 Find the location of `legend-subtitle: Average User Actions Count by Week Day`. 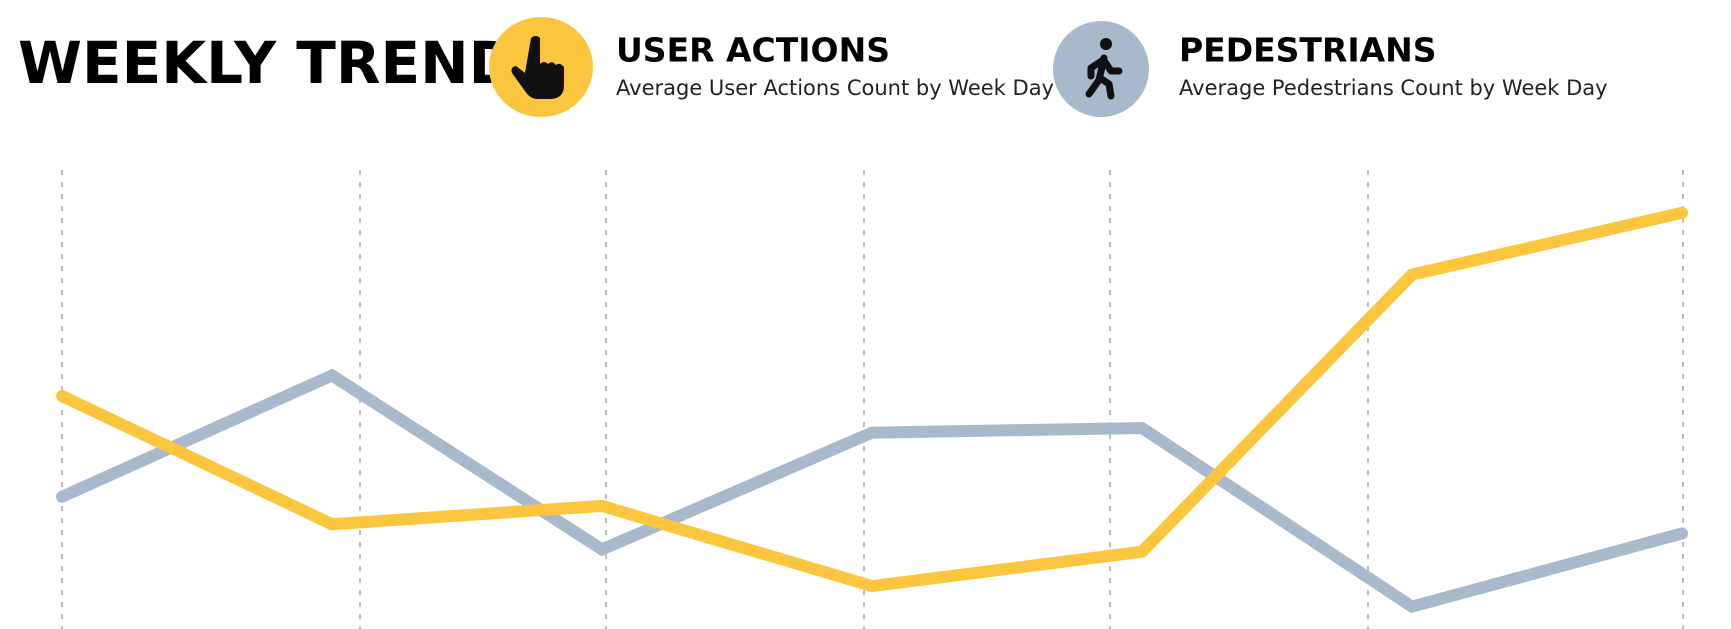

legend-subtitle: Average User Actions Count by Week Day is located at coordinates (835, 88).